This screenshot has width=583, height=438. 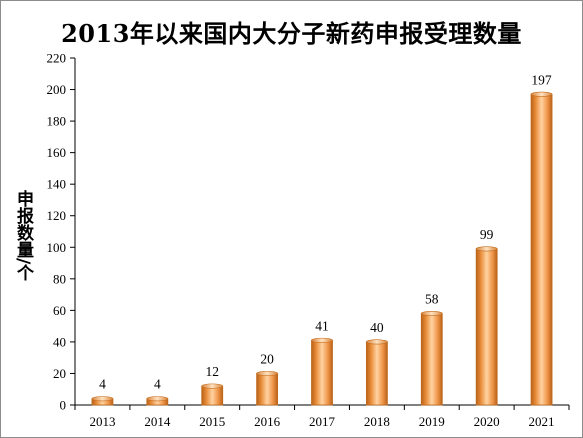 I want to click on y-axis-title: 申报数量/个, so click(x=23, y=236).